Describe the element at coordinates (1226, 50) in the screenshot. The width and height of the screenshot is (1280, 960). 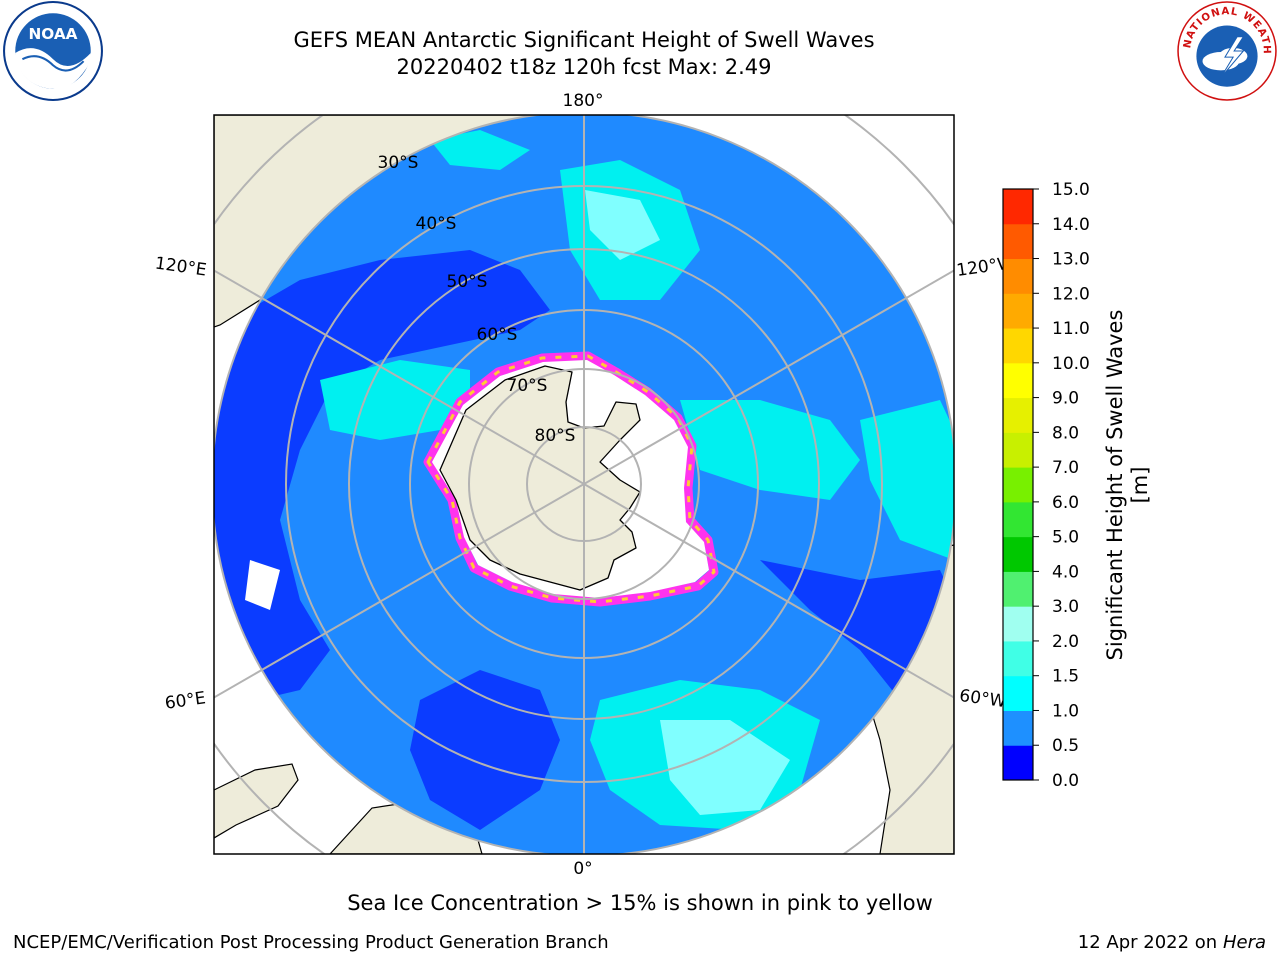
I see `national-weather-service-logo-icon: NATIONAL WEATHER SERVICE` at that location.